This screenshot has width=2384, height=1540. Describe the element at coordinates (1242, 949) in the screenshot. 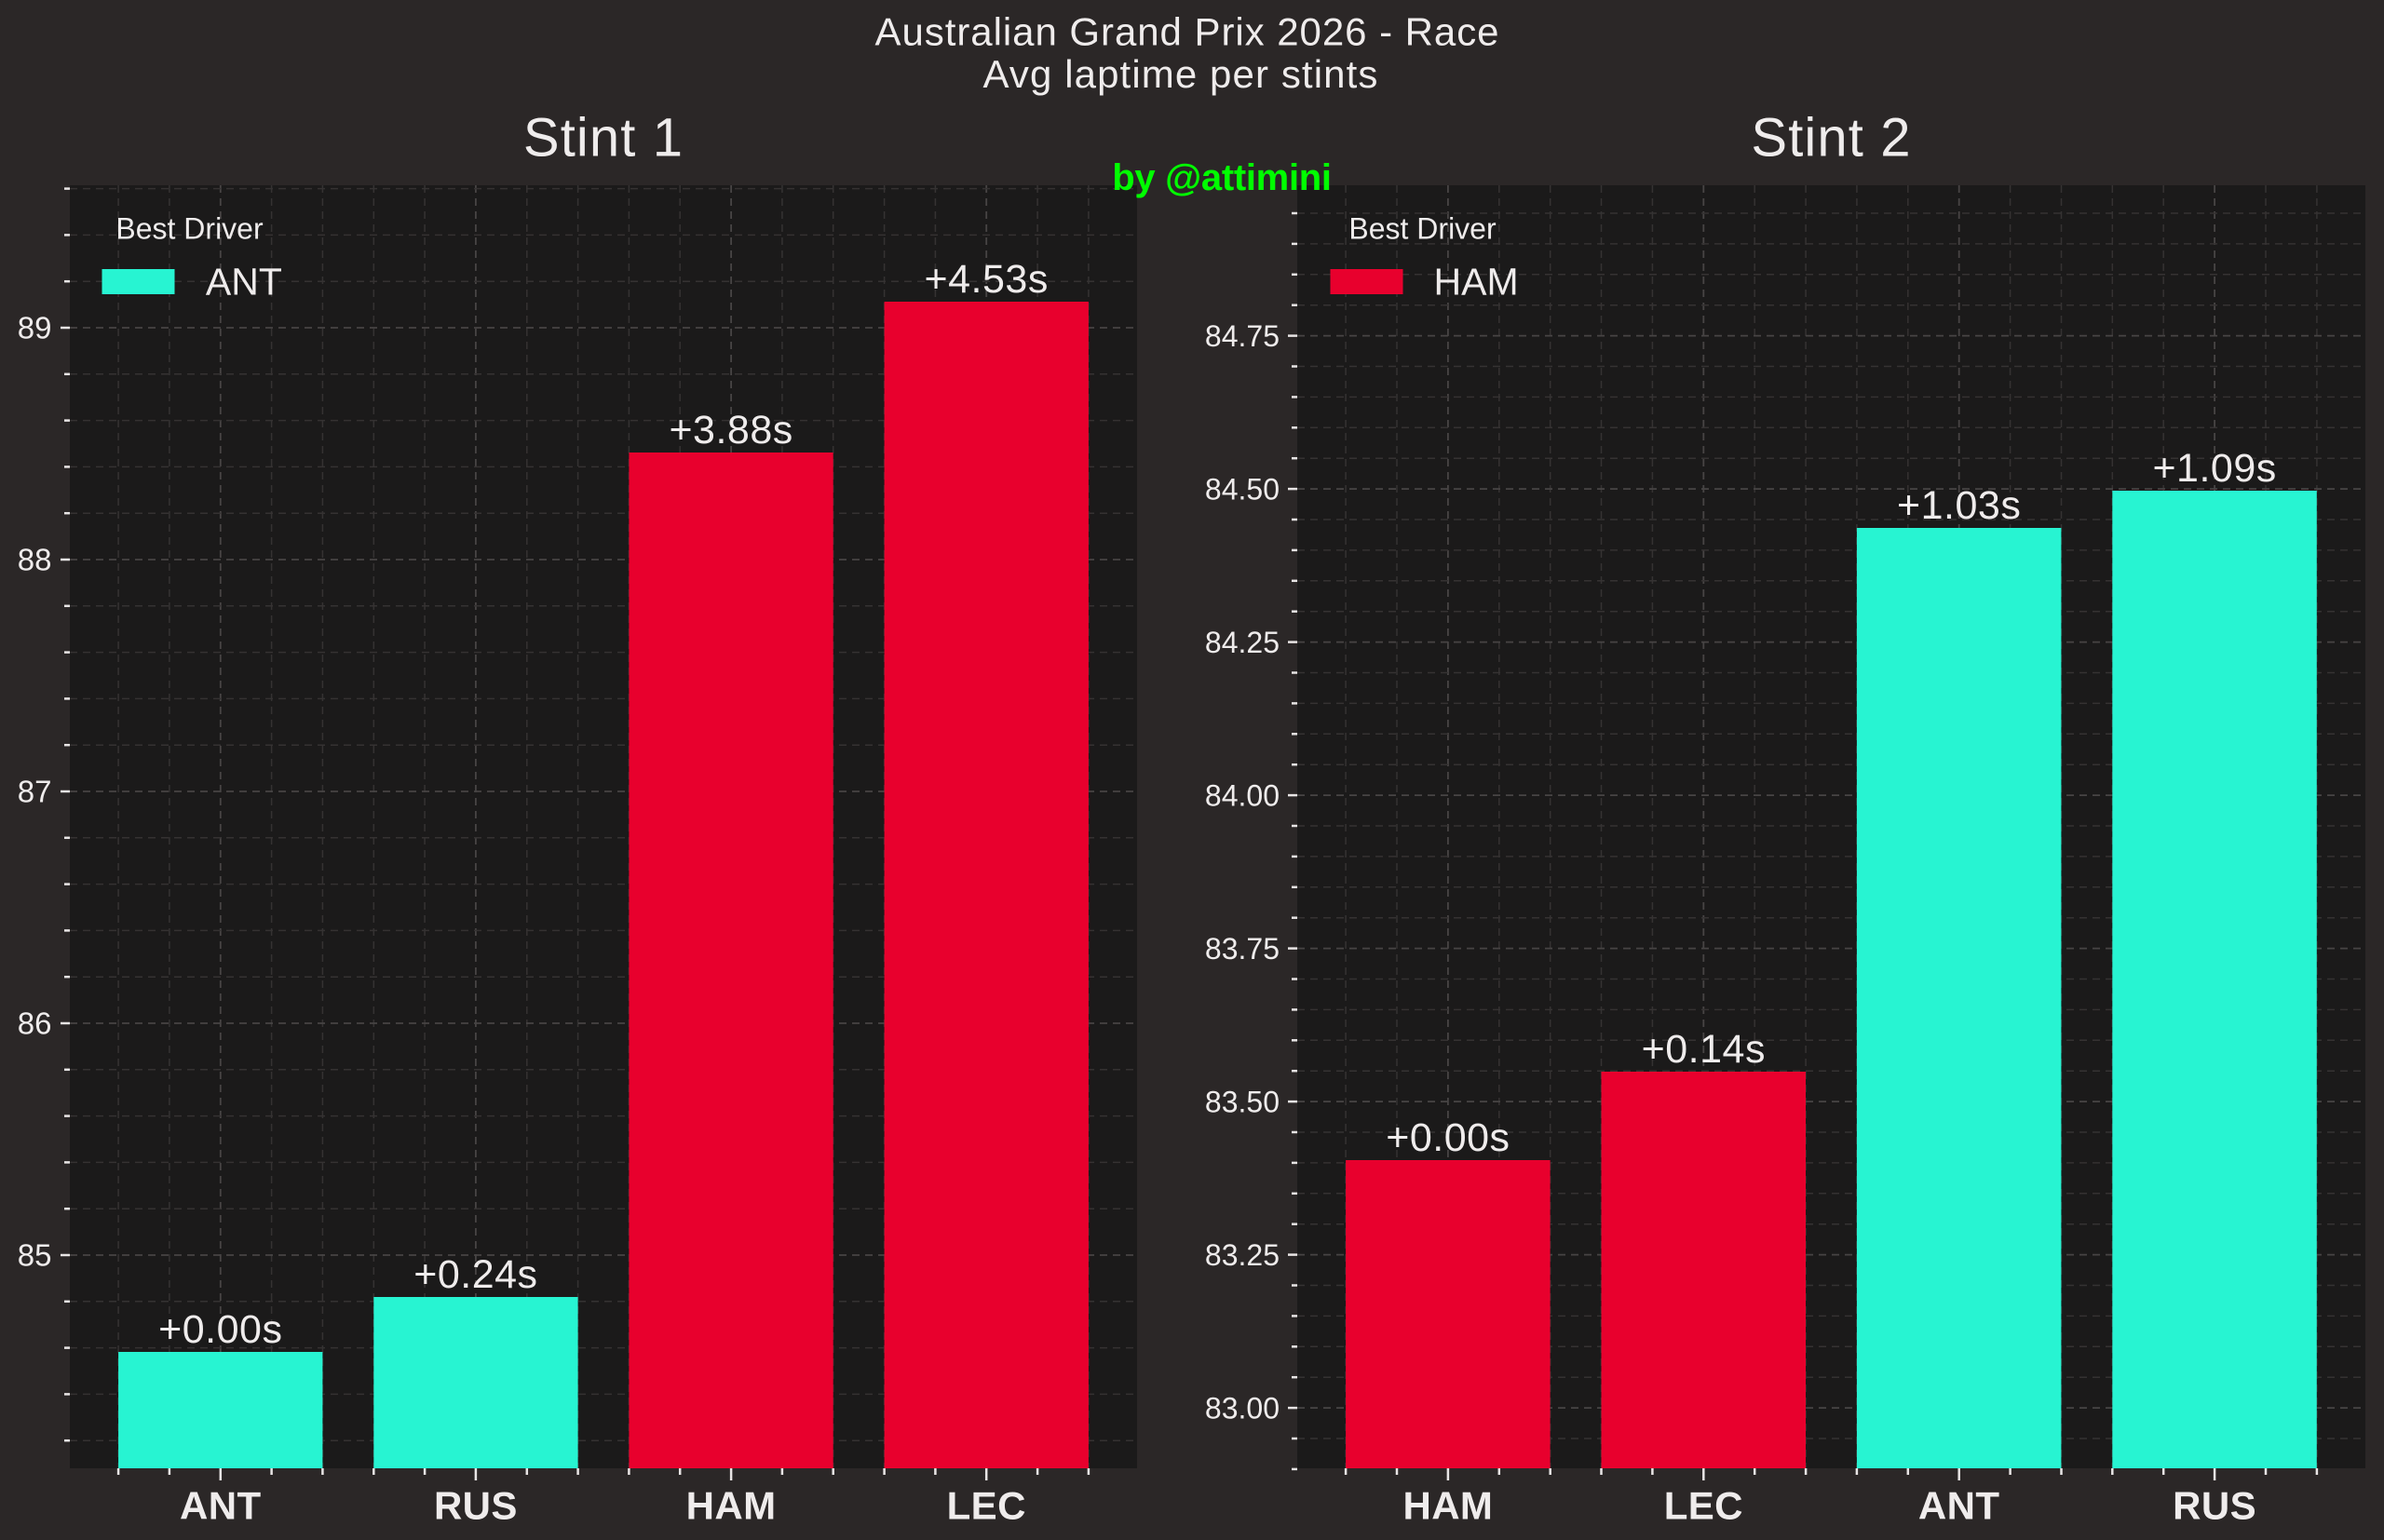

I see `svg-text: 83.75` at that location.